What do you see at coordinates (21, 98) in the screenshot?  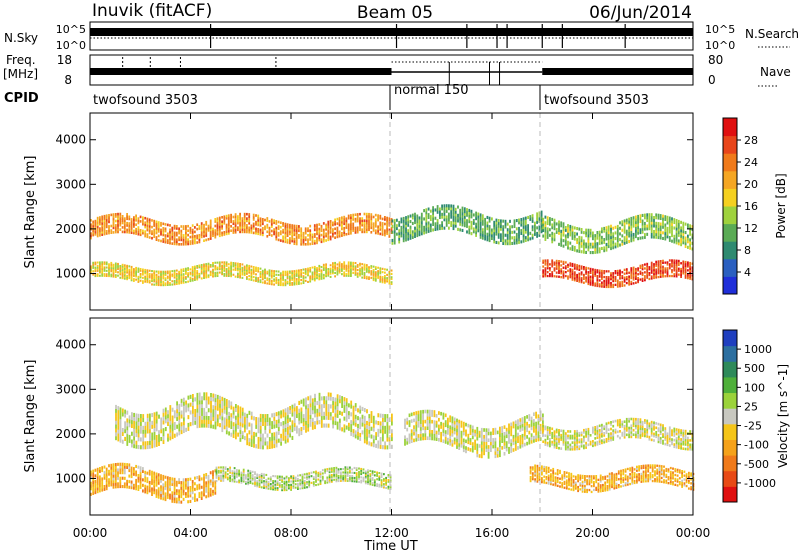 I see `cpid-label: CPID` at bounding box center [21, 98].